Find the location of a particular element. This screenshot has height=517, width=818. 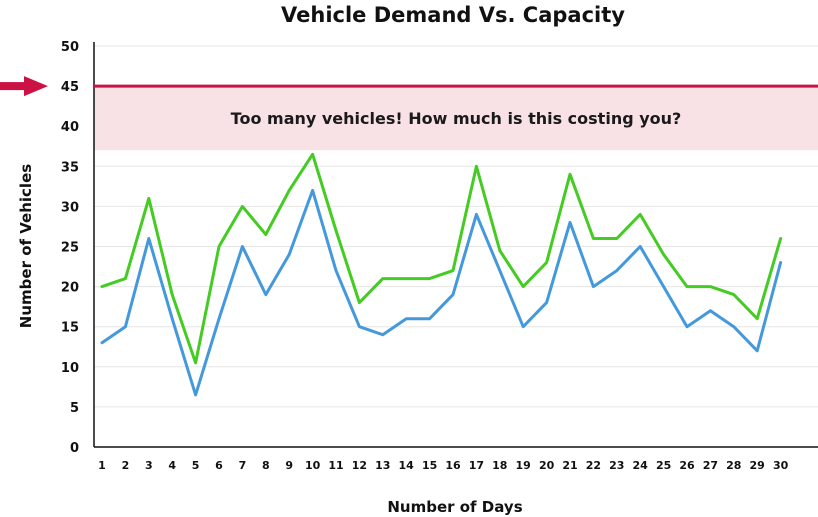

x-tick-label: 12 is located at coordinates (359, 465).